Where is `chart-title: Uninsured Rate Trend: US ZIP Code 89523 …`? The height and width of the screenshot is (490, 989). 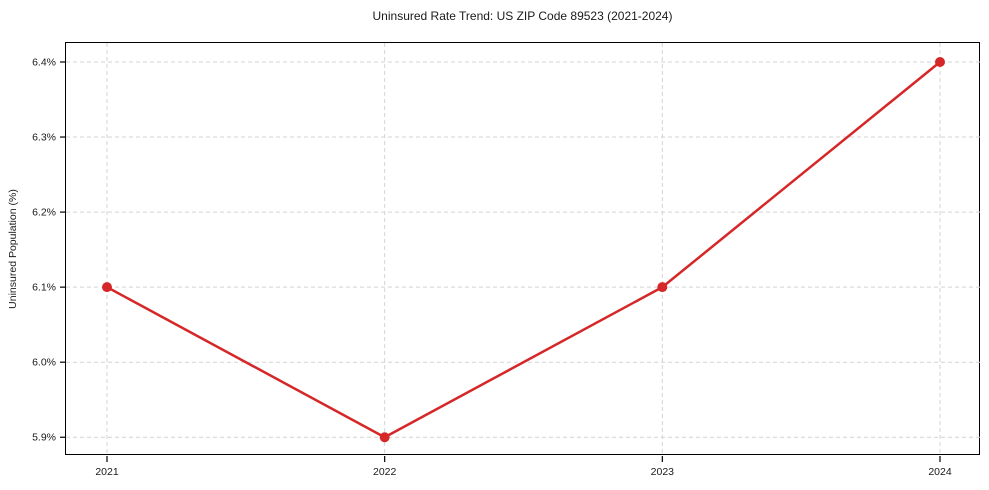 chart-title: Uninsured Rate Trend: US ZIP Code 89523 … is located at coordinates (522, 16).